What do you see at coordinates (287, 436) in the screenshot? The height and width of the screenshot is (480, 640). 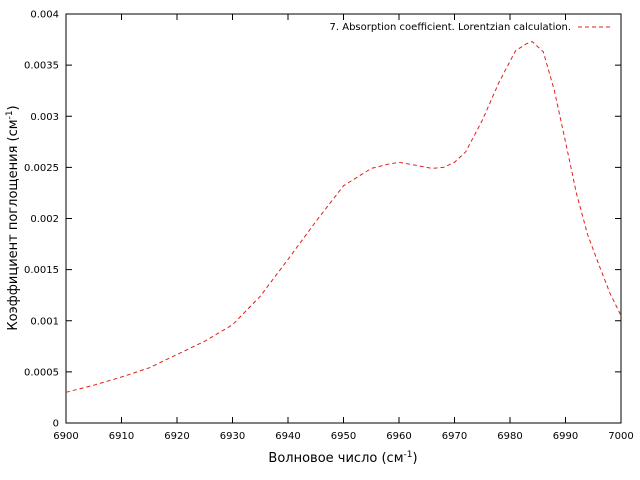 I see `x-tick-label: 6940` at bounding box center [287, 436].